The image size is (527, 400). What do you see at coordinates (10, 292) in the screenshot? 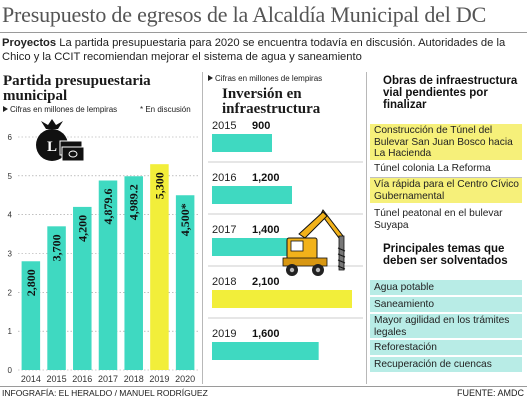
I see `y-tick-label: 2` at bounding box center [10, 292].